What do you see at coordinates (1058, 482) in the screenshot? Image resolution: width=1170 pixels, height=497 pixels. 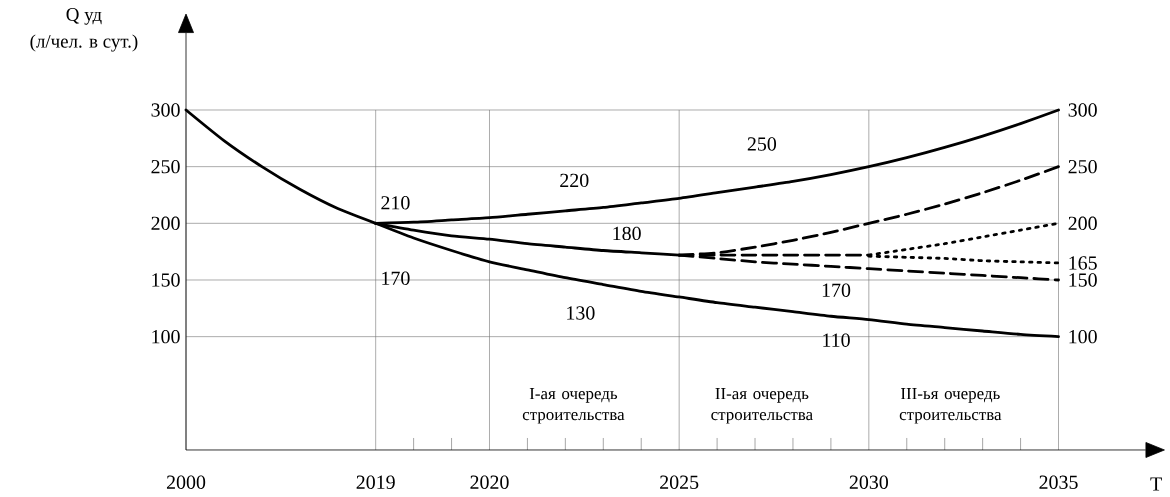 I see `x-tick-label: 2035` at bounding box center [1058, 482].